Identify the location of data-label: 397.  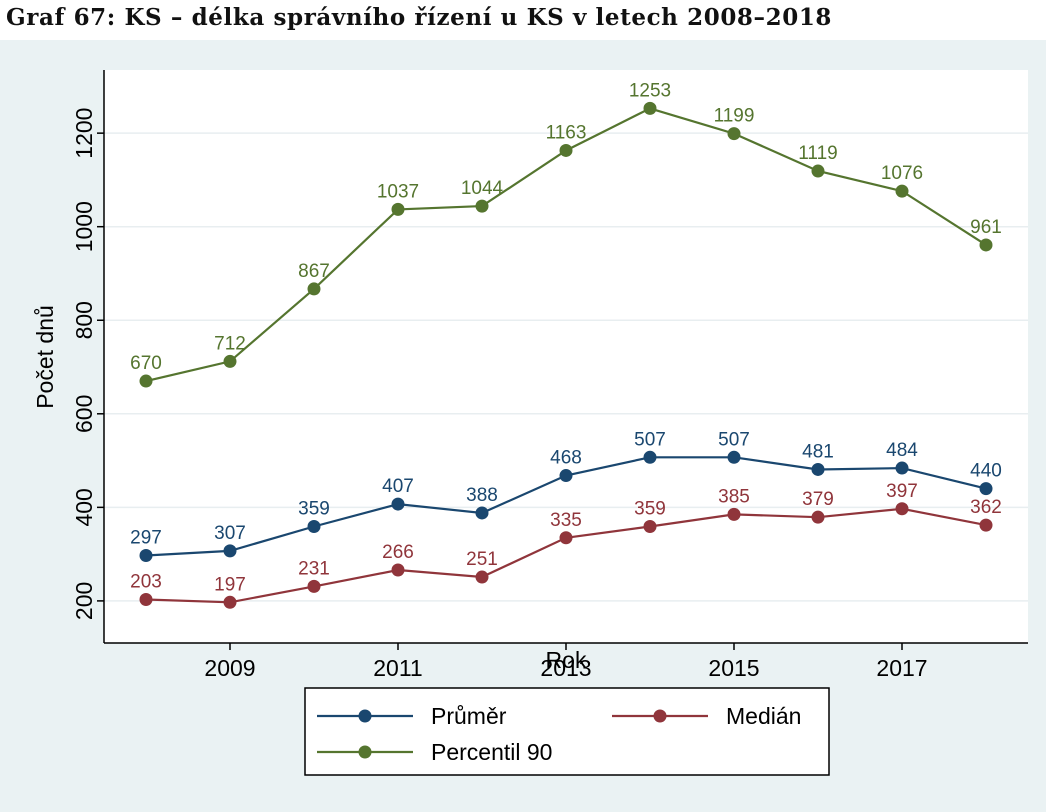
(902, 491).